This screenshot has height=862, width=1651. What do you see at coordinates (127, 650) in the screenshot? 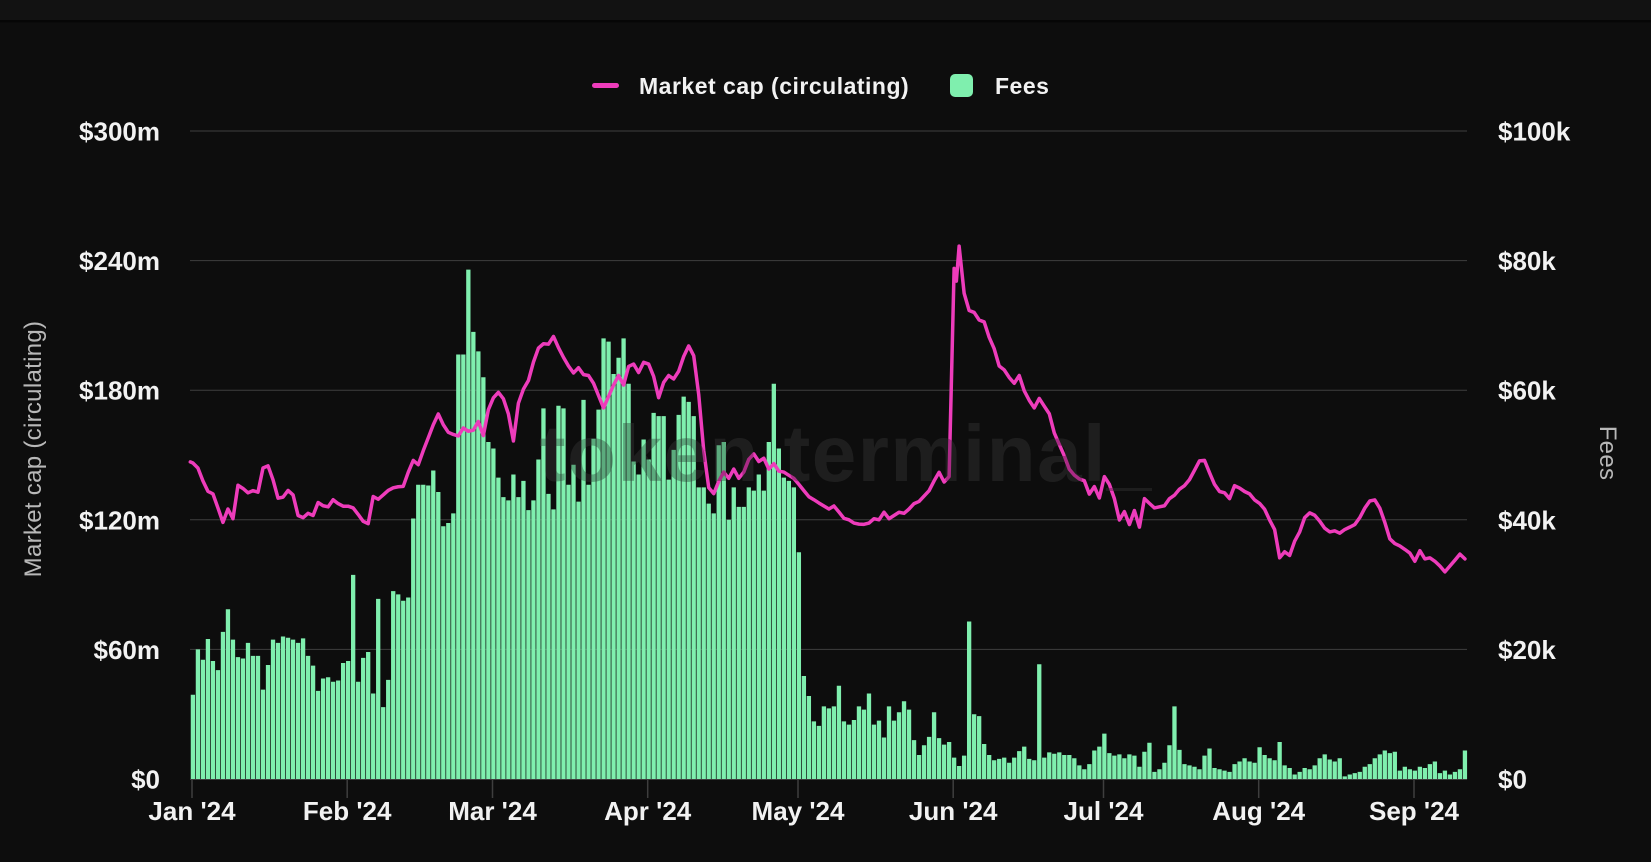
I see `svg-text: $60m` at bounding box center [127, 650].